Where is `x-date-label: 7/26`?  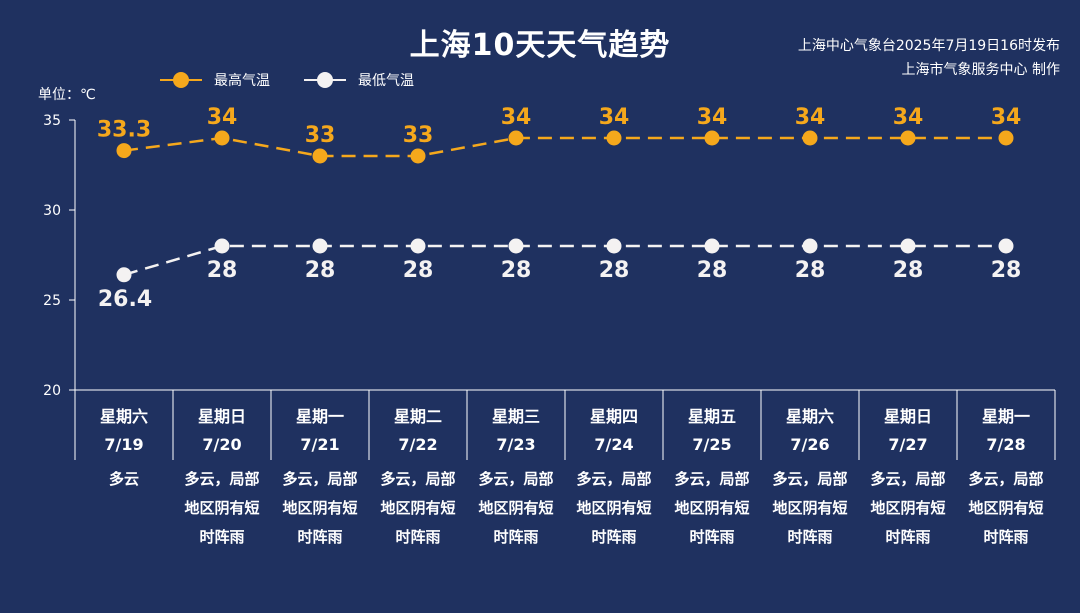 x-date-label: 7/26 is located at coordinates (809, 444).